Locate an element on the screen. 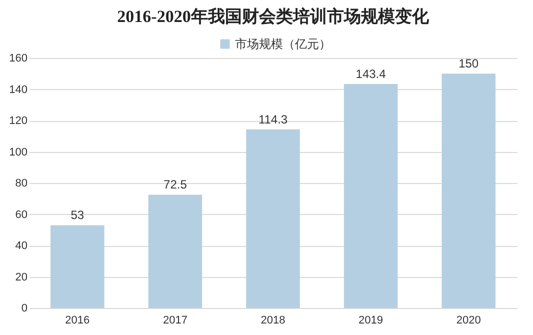 Image resolution: width=533 pixels, height=335 pixels. x-tick-label: 2016 is located at coordinates (77, 320).